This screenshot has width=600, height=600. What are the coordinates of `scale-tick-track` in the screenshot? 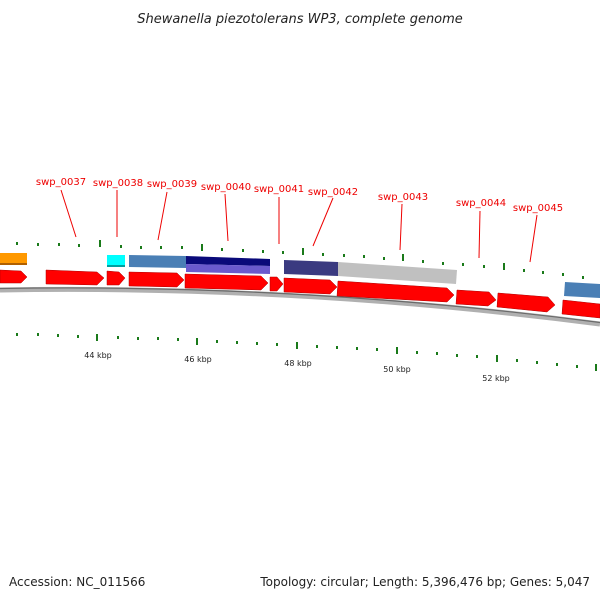 It's located at (306, 352).